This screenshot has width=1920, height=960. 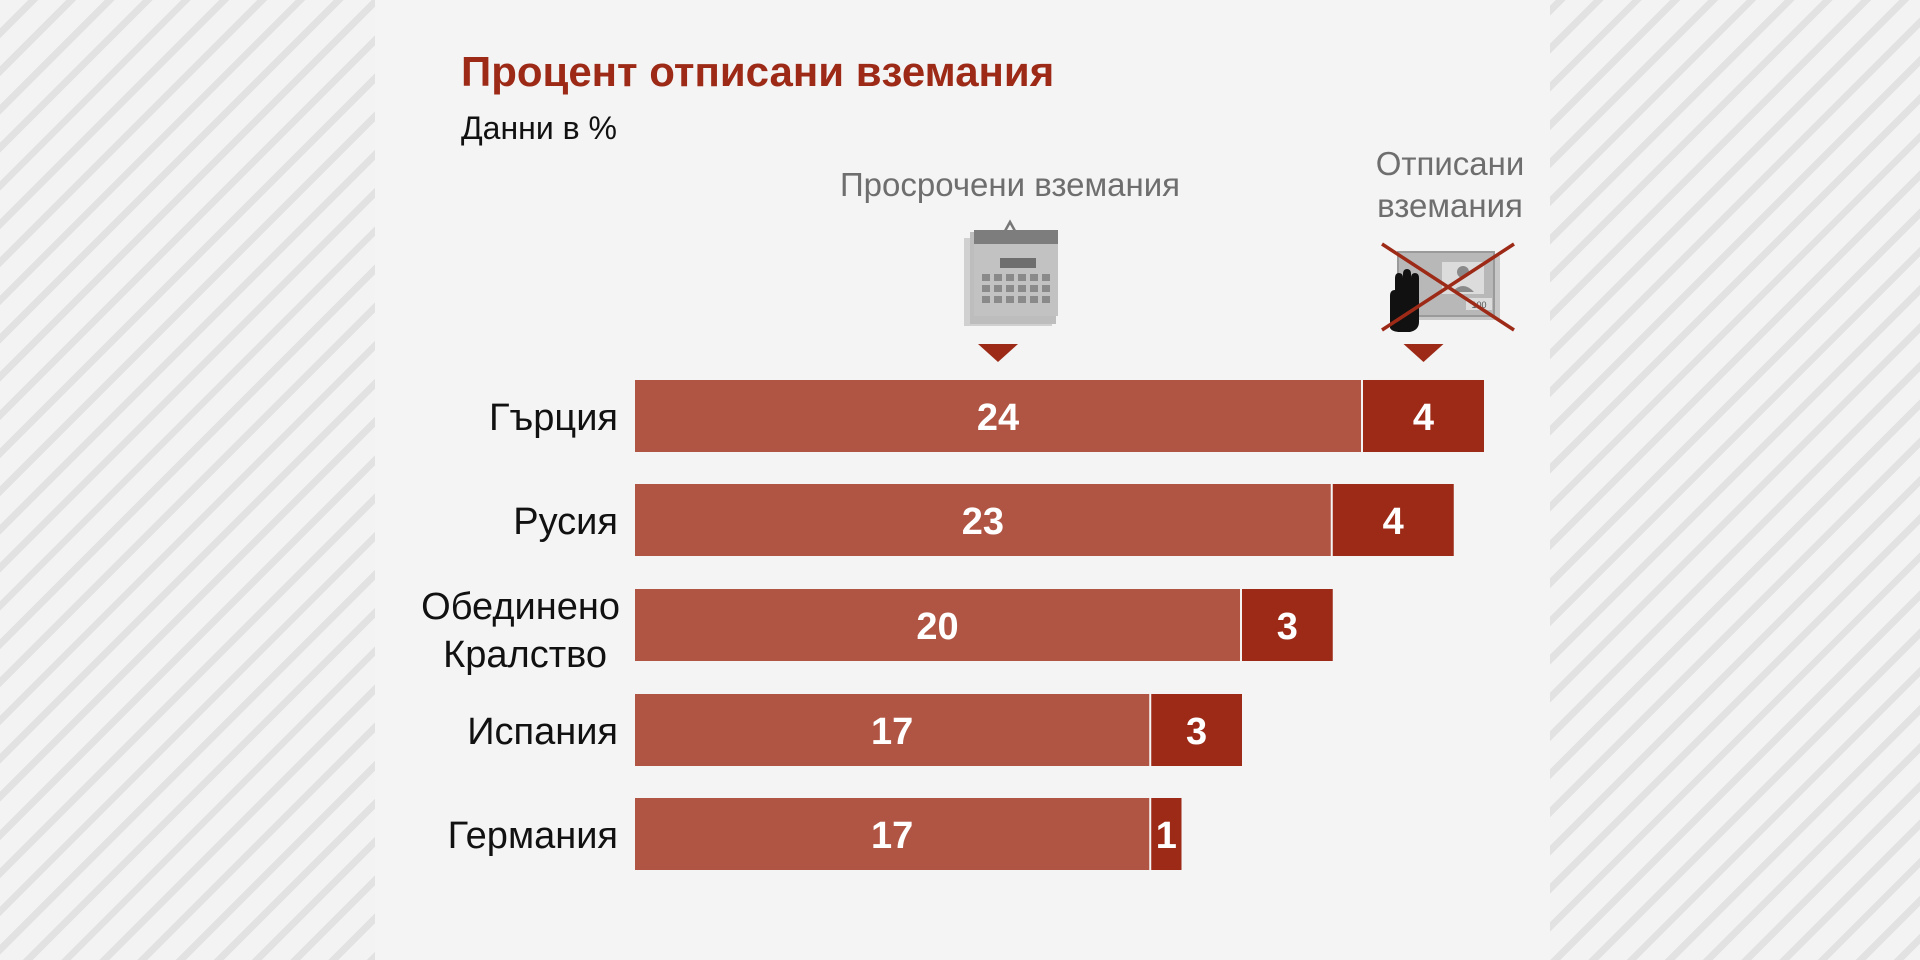 I want to click on written-off-value-label-1: 4, so click(x=1393, y=522).